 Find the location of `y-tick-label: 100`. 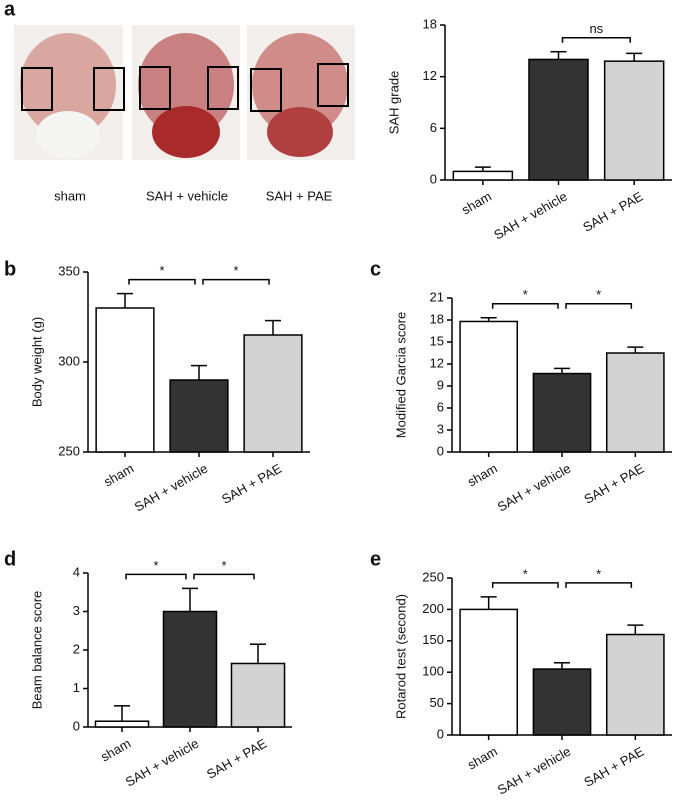

y-tick-label: 100 is located at coordinates (433, 671).